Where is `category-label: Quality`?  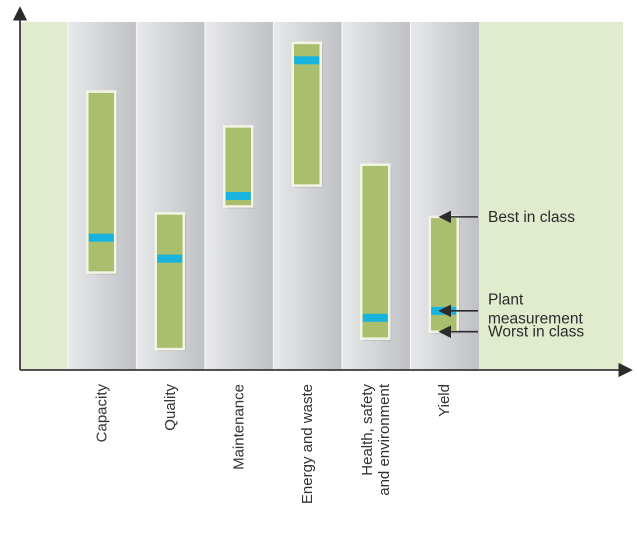
category-label: Quality is located at coordinates (170, 407).